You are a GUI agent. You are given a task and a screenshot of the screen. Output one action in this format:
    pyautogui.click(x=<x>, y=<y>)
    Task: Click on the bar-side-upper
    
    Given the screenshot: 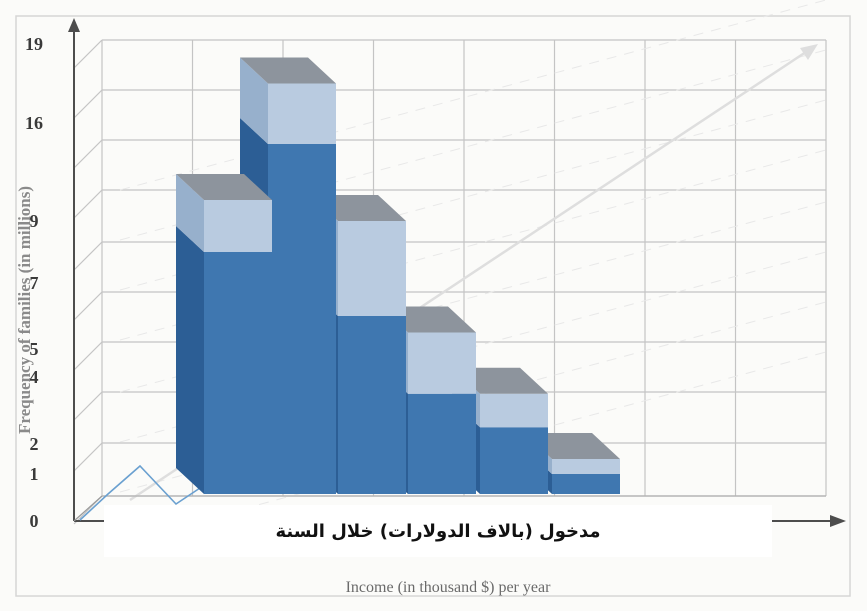 What is the action you would take?
    pyautogui.click(x=254, y=100)
    